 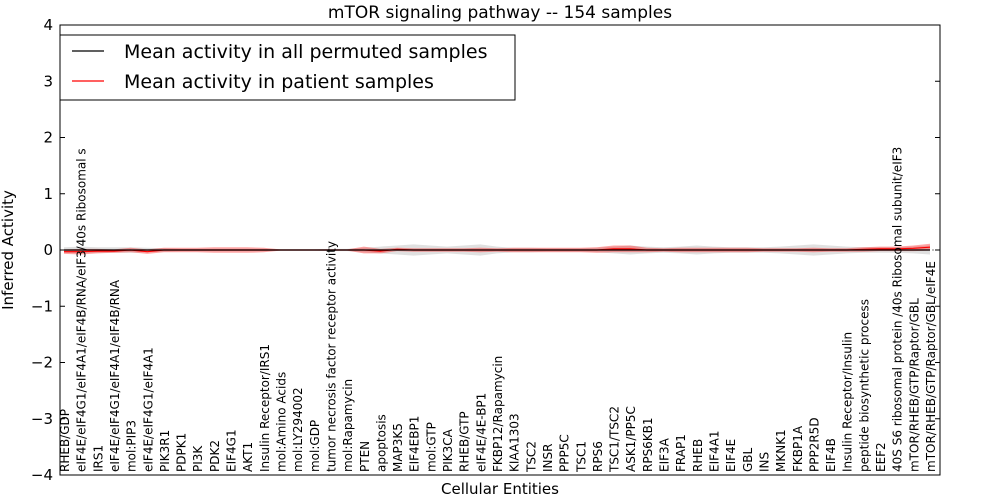 What do you see at coordinates (42, 363) in the screenshot?
I see `y-tick-label: −2` at bounding box center [42, 363].